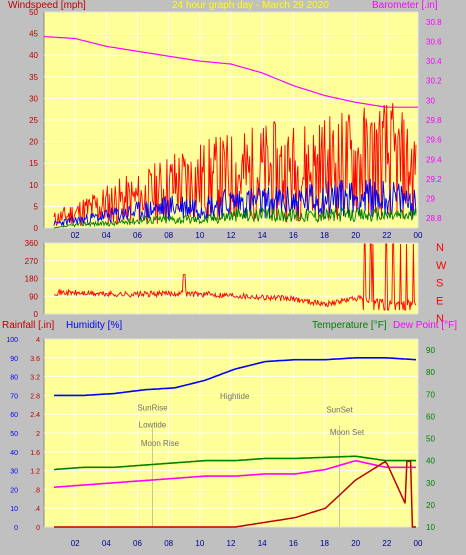 The height and width of the screenshot is (555, 466). What do you see at coordinates (14, 396) in the screenshot?
I see `humidity-tick: 70` at bounding box center [14, 396].